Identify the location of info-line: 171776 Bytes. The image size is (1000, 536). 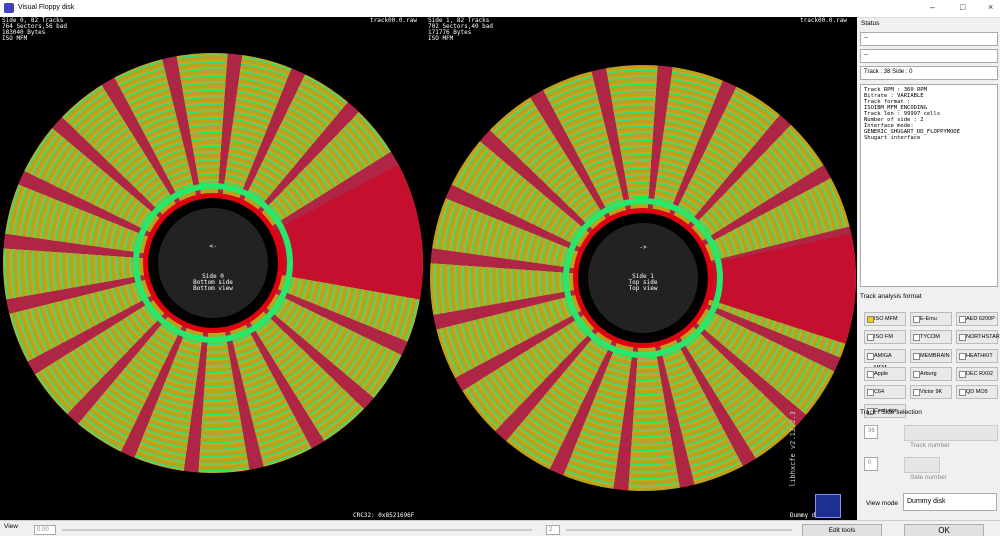
(450, 32).